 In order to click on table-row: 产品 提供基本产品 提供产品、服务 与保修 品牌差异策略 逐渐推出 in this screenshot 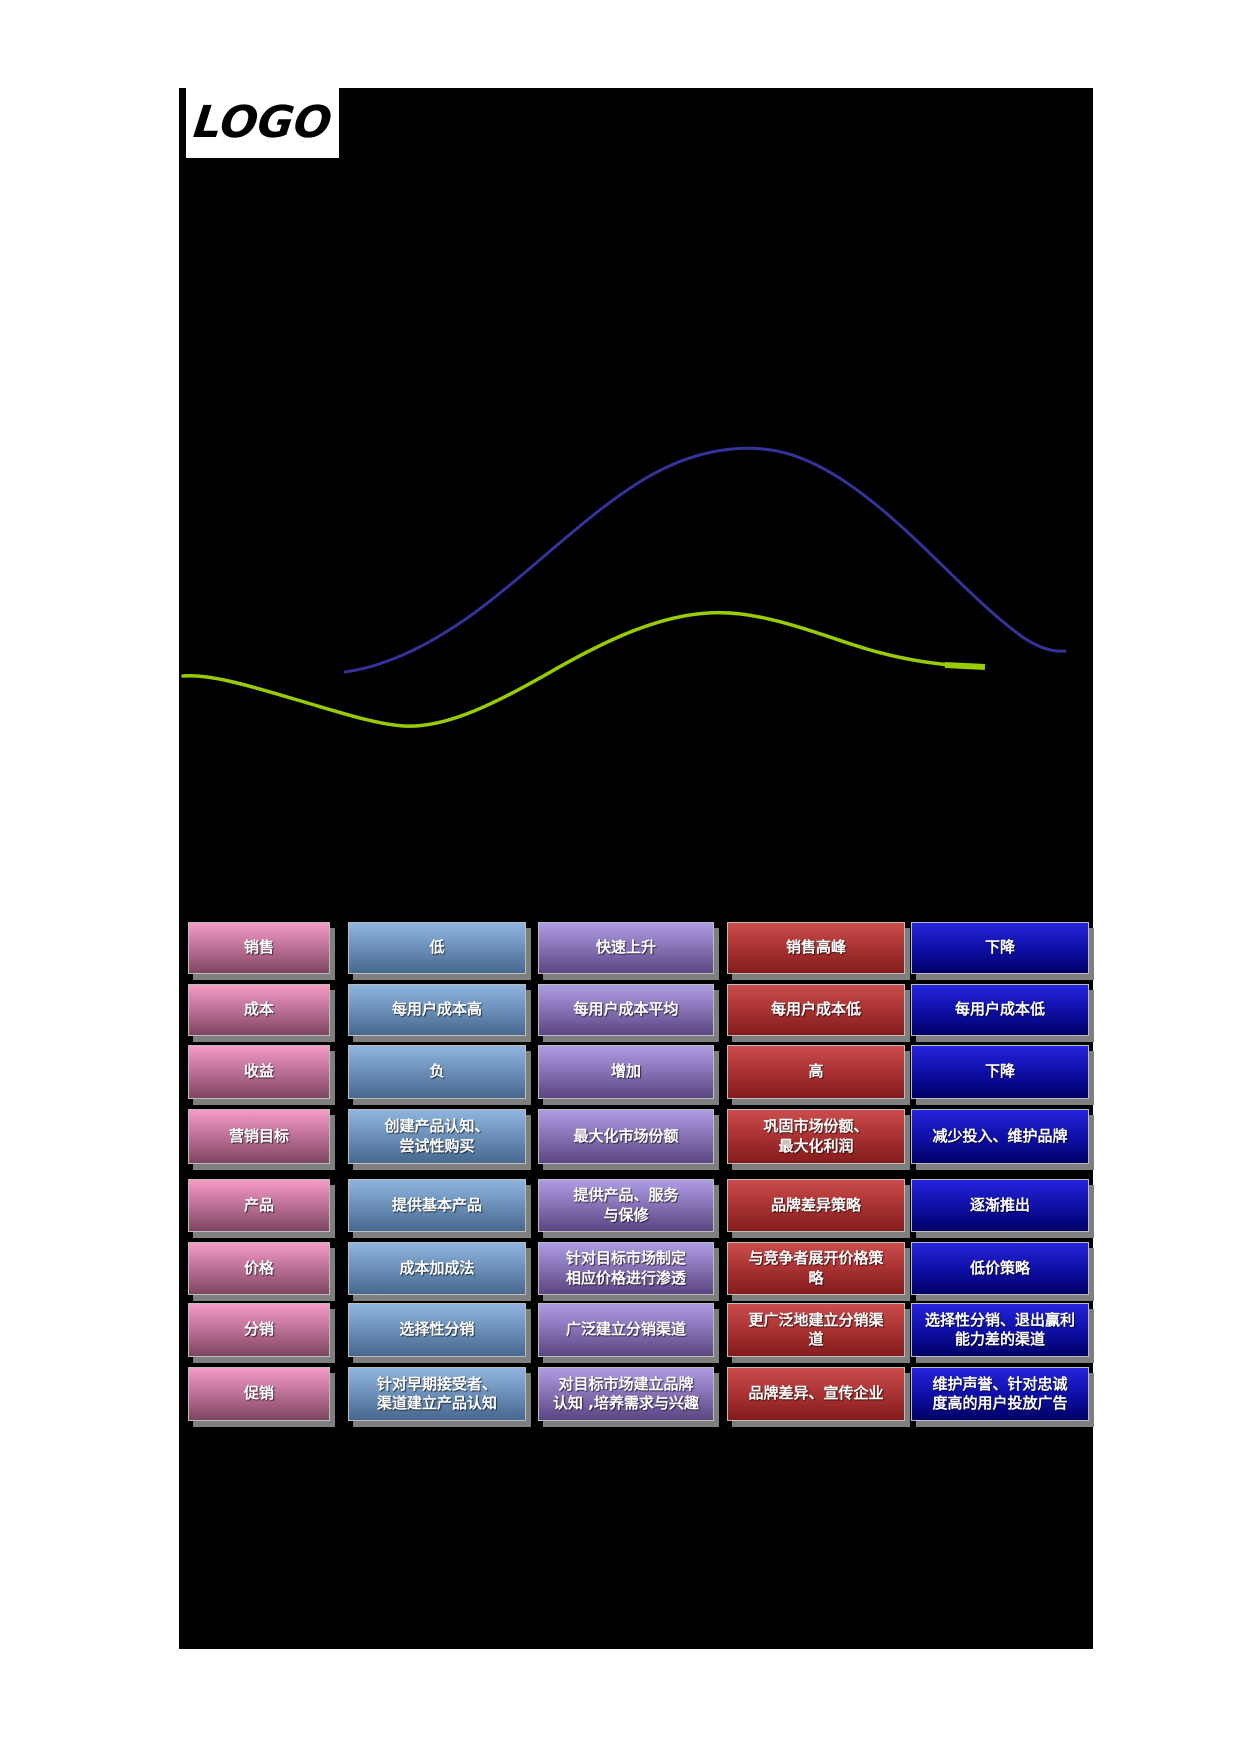, I will do `click(638, 1205)`.